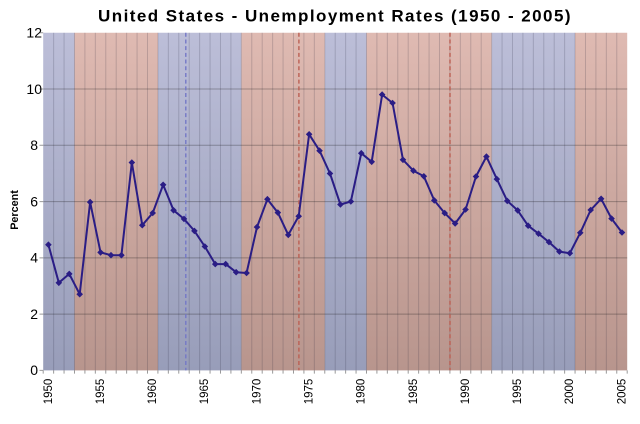  Describe the element at coordinates (49, 392) in the screenshot. I see `svg-text: 1950` at that location.